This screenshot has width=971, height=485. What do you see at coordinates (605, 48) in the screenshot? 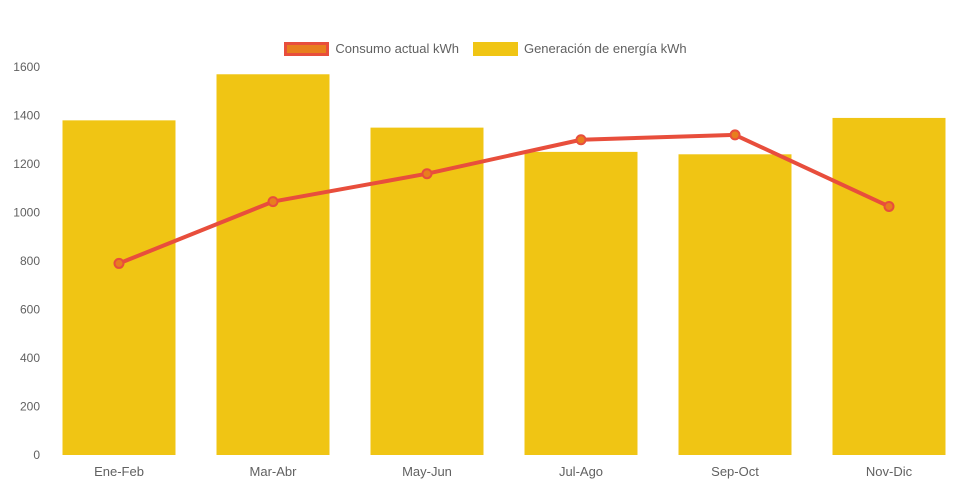
I see `legend-label-generacion: Generación de energía kWh` at bounding box center [605, 48].